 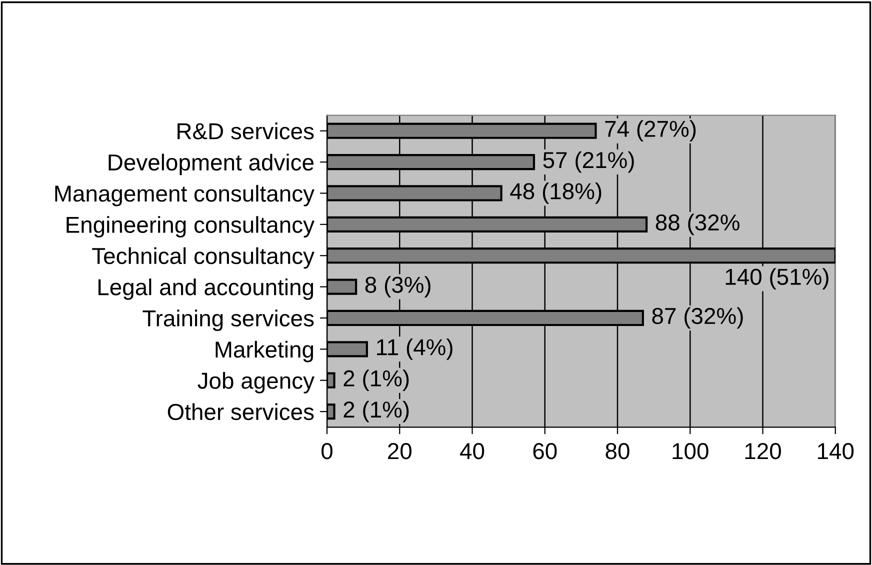 I want to click on y-tick-label: Job agency, so click(x=256, y=383).